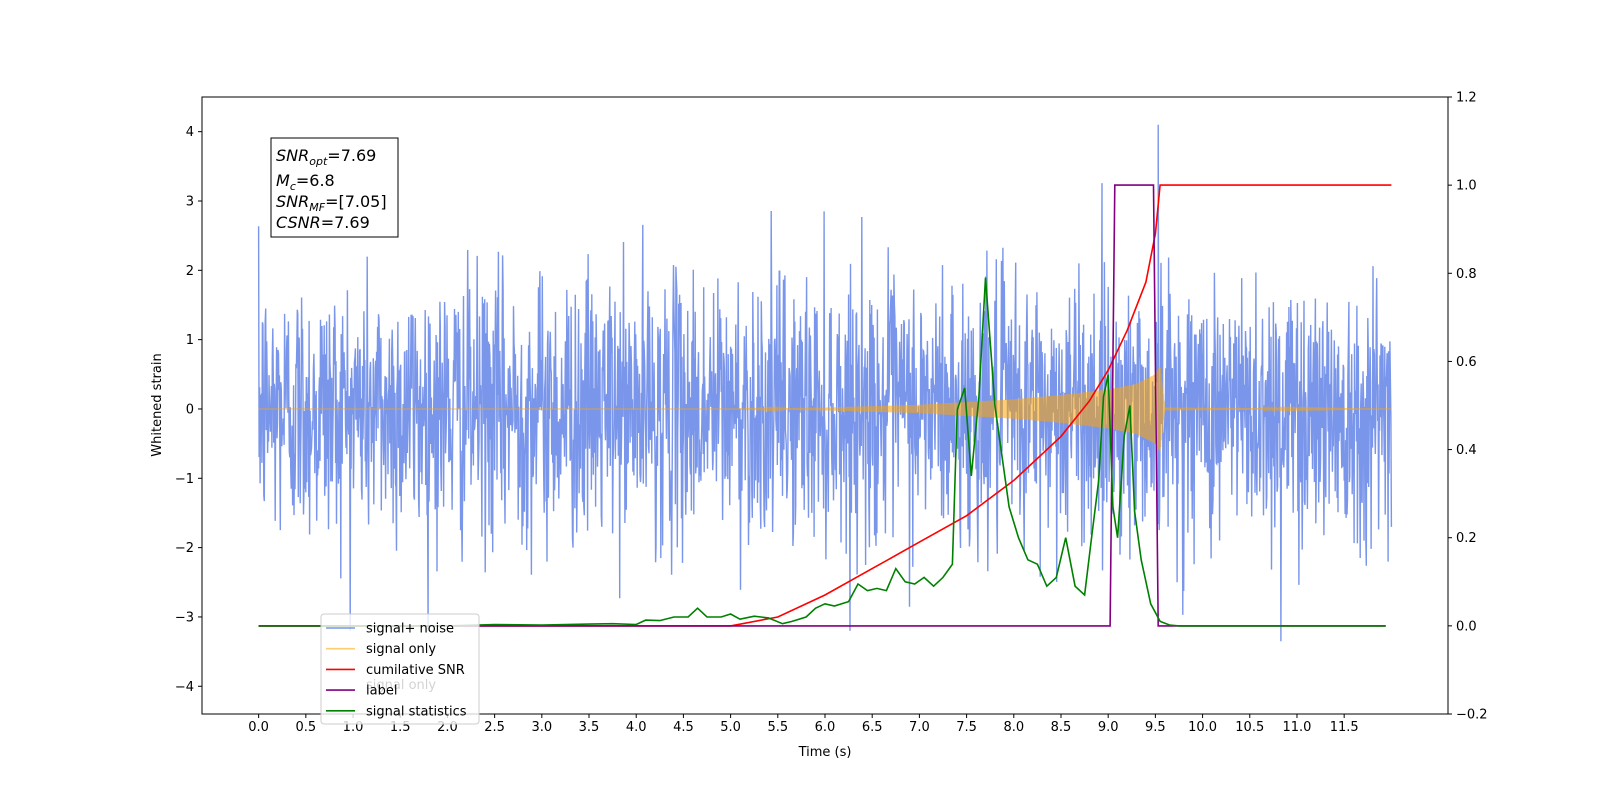 Image resolution: width=1600 pixels, height=800 pixels. Describe the element at coordinates (184, 617) in the screenshot. I see `y-tick-label: −3` at that location.